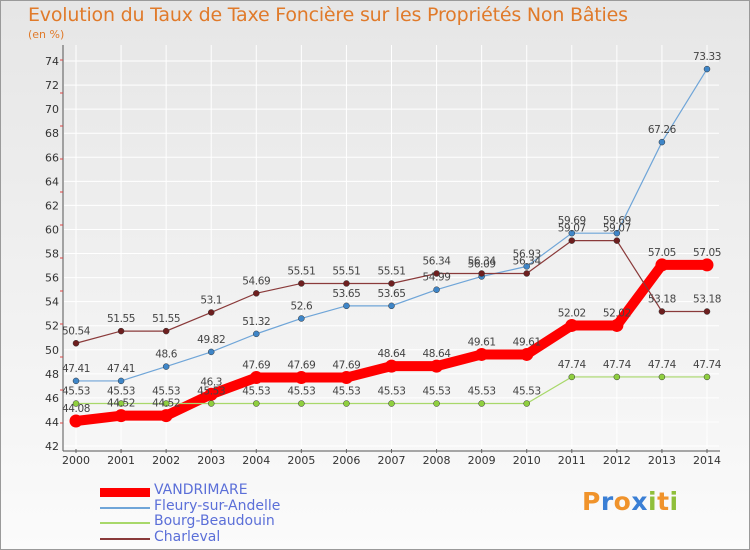 The image size is (750, 550). What do you see at coordinates (217, 506) in the screenshot?
I see `legend-label-fleury: Fleury-sur-Andelle` at bounding box center [217, 506].